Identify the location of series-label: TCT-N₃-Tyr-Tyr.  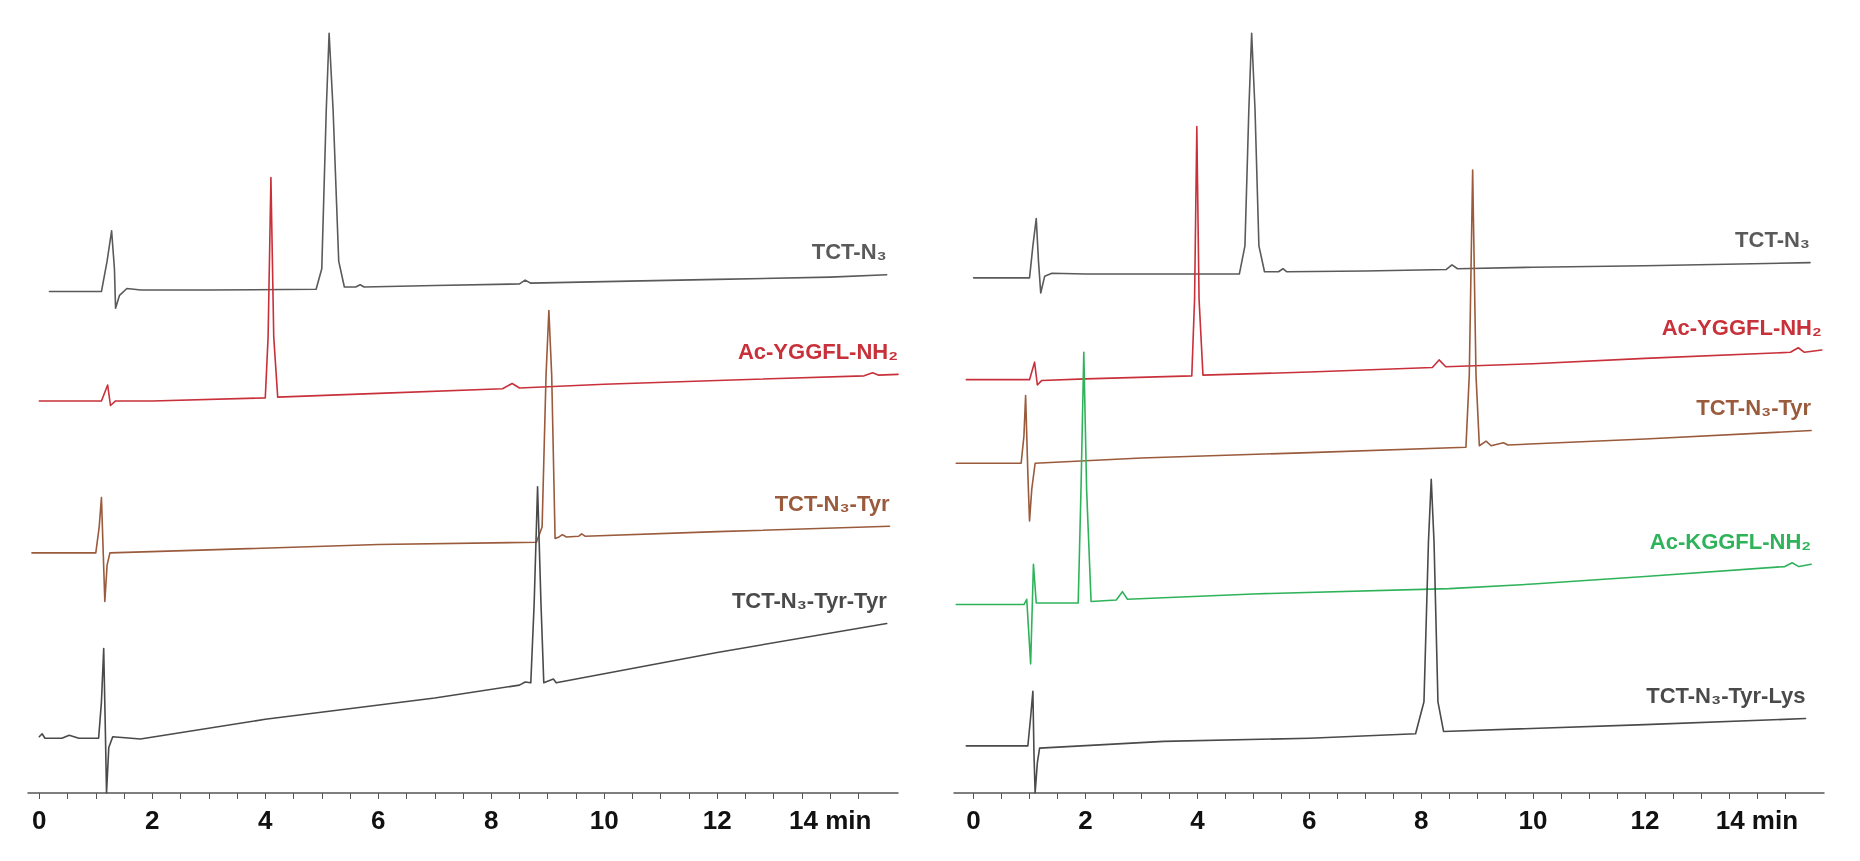
(809, 601).